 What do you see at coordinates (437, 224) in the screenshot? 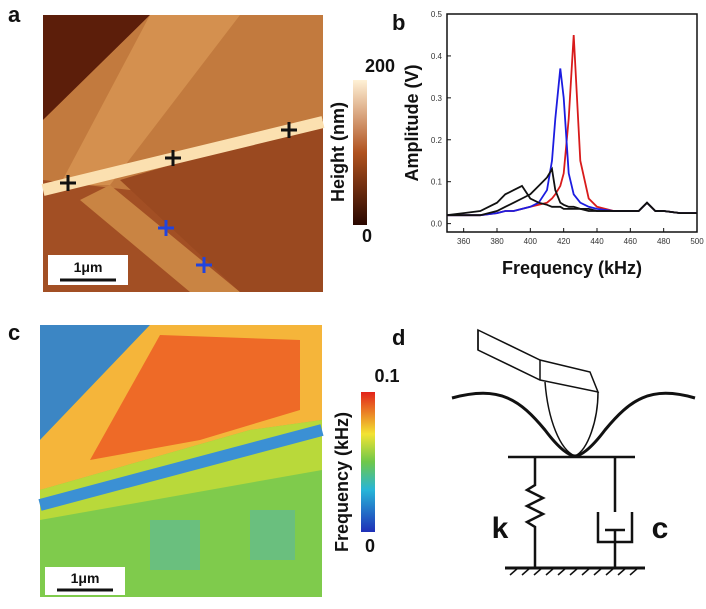
I see `y-tick-label: 0.0` at bounding box center [437, 224].